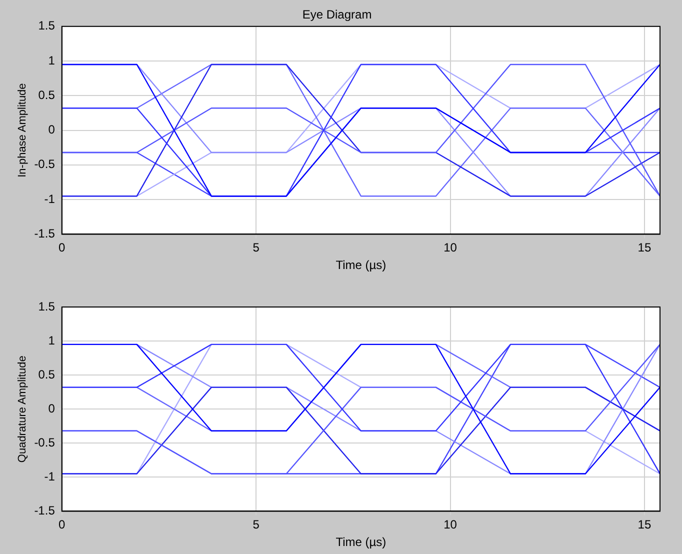 This screenshot has width=682, height=554. I want to click on chart-title: Eye Diagram, so click(337, 15).